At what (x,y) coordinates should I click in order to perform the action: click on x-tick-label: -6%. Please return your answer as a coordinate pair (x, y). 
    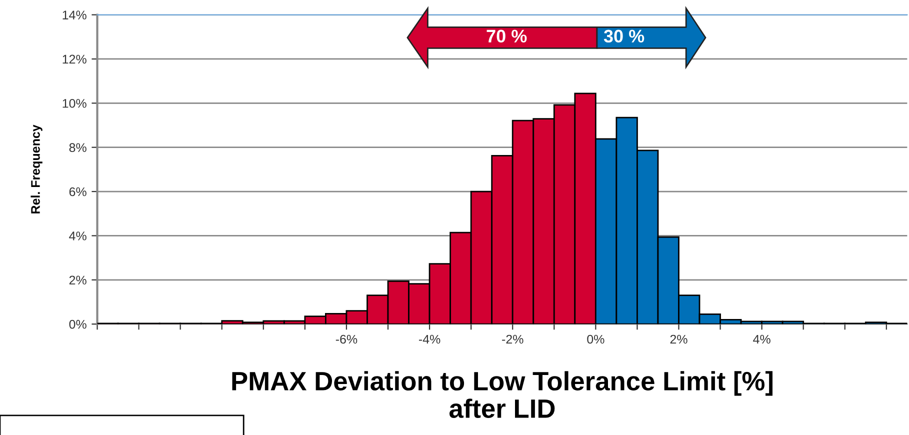
    Looking at the image, I should click on (347, 339).